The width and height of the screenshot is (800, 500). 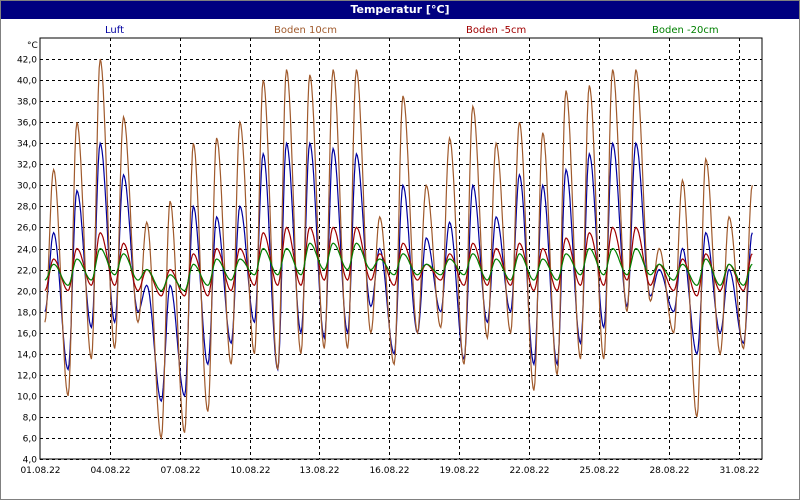 I want to click on y-axis-unit-label: °C, so click(x=32, y=46).